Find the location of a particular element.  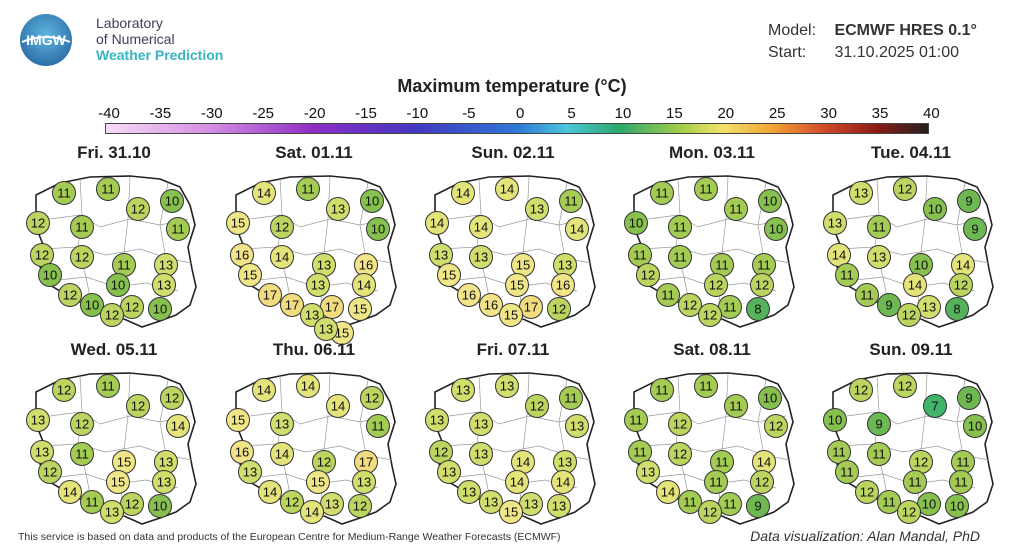

colorbar-tick-label: -35 is located at coordinates (160, 113).